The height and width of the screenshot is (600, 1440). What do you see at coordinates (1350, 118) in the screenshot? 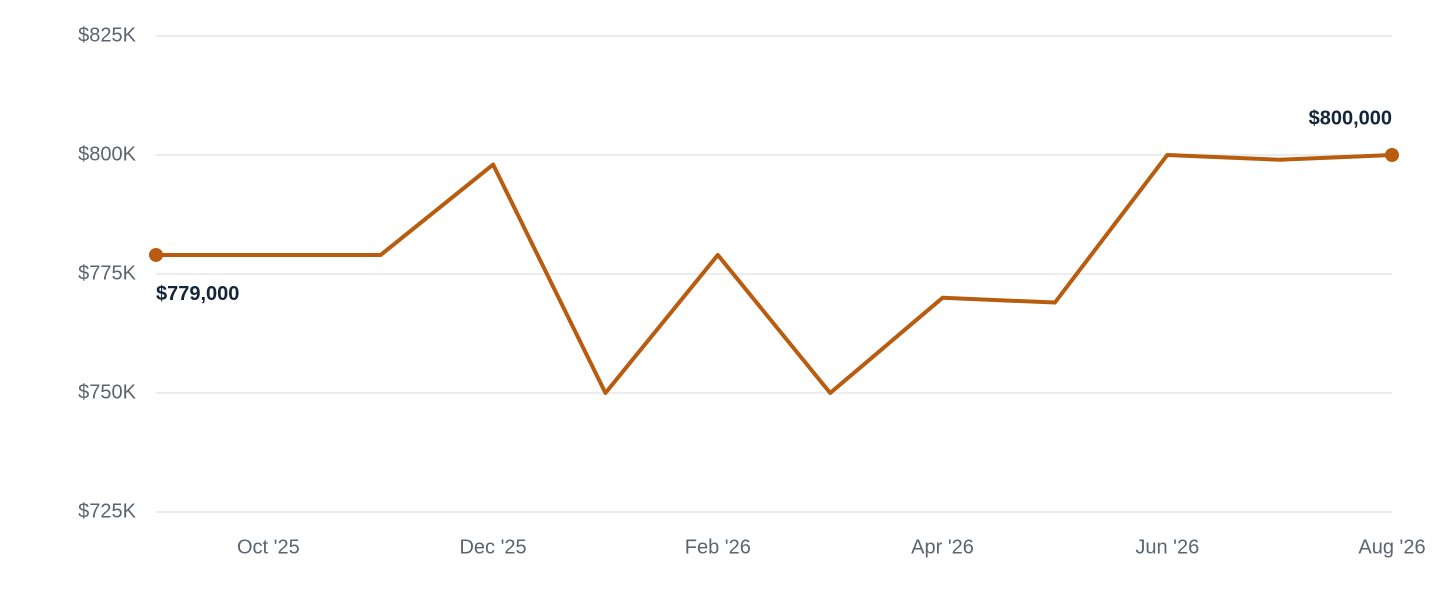
I see `data-label: $800,000` at bounding box center [1350, 118].